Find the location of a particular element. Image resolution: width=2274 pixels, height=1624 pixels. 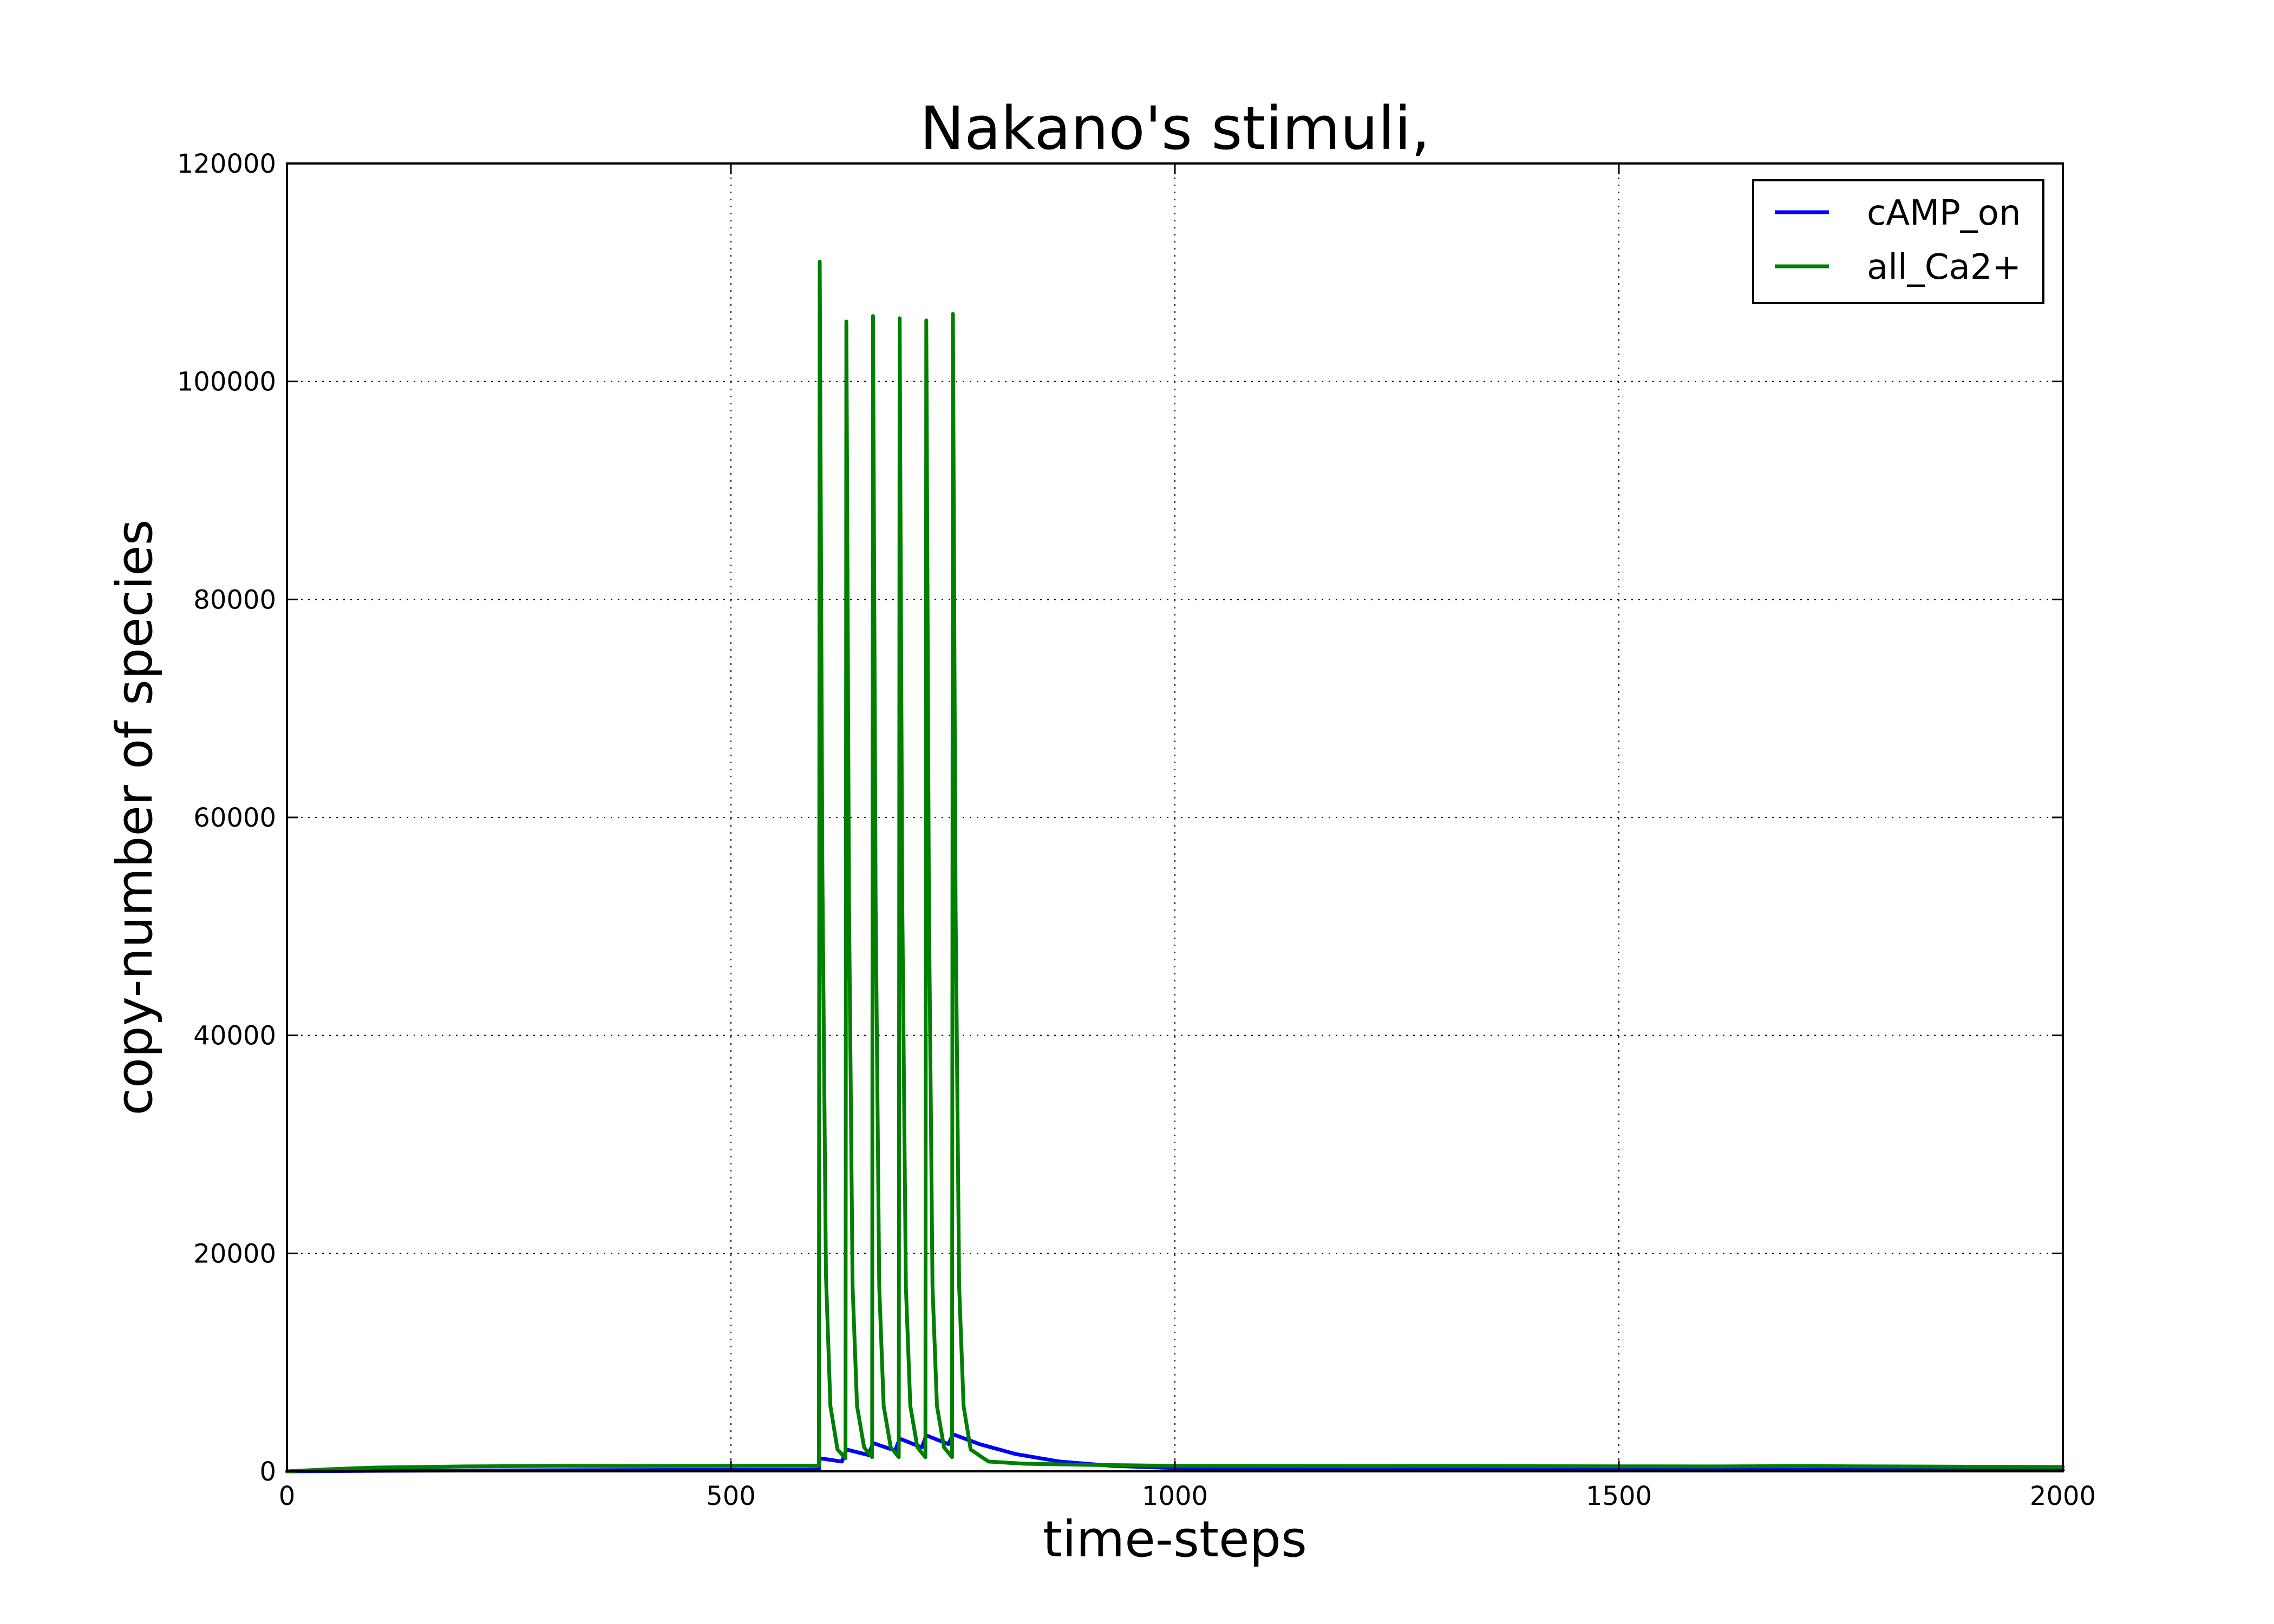

y-axis-label: copy-number of species is located at coordinates (135, 817).